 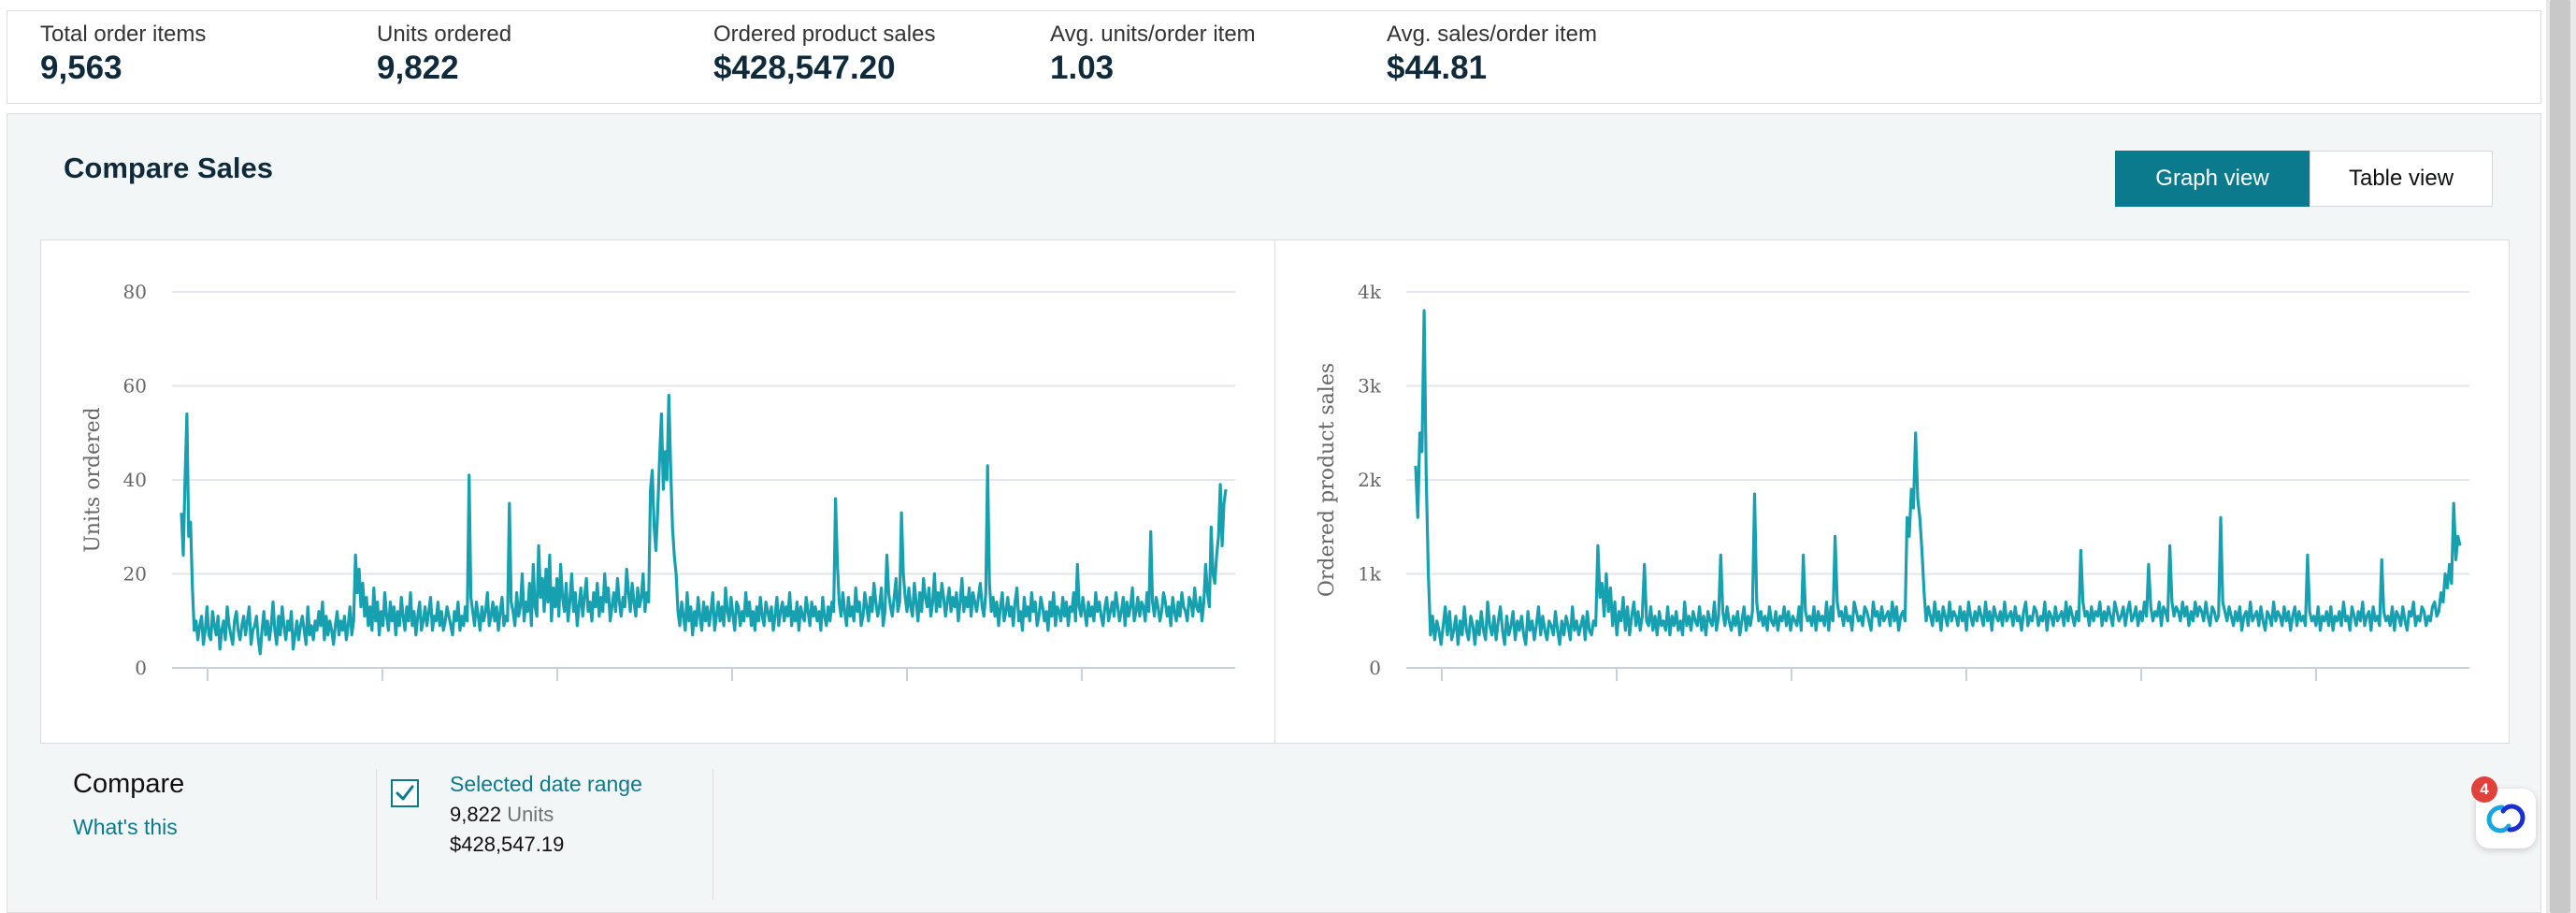 What do you see at coordinates (1370, 574) in the screenshot?
I see `y-tick-label: 1k` at bounding box center [1370, 574].